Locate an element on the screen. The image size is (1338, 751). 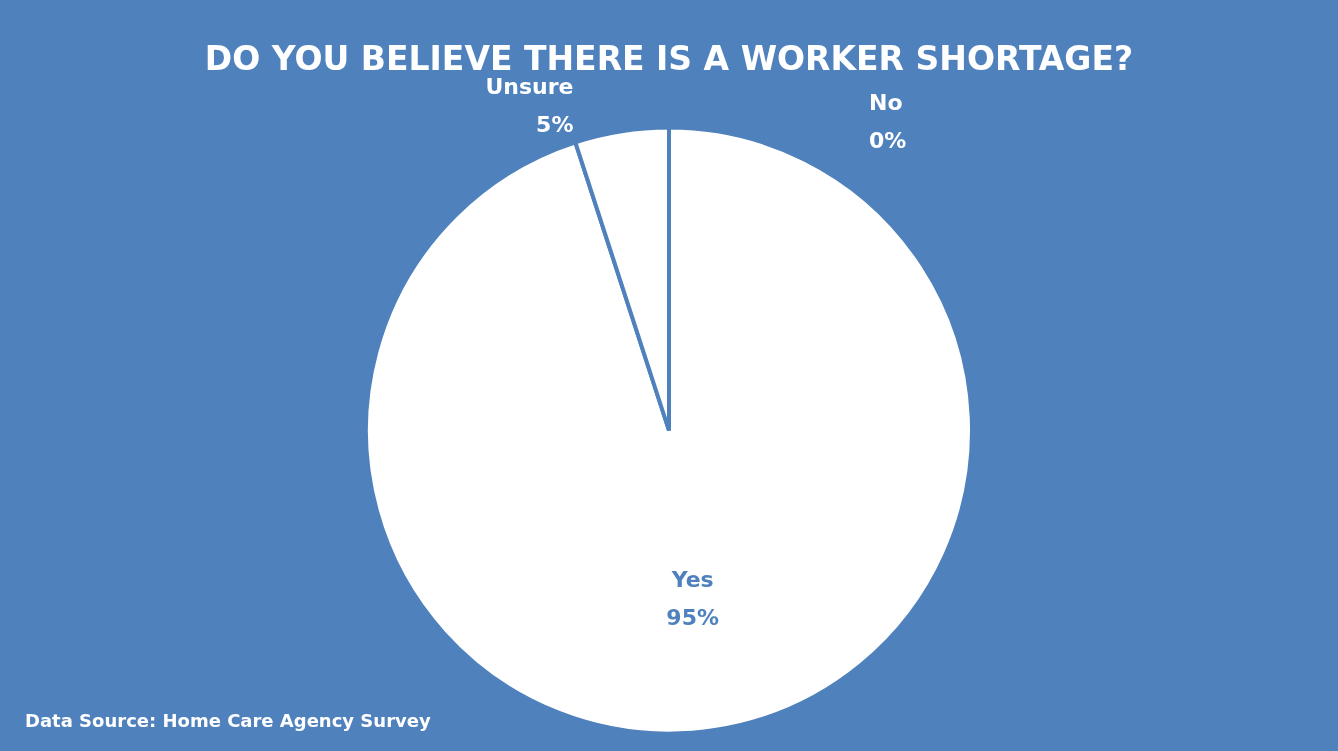
category-label: No is located at coordinates (886, 102).